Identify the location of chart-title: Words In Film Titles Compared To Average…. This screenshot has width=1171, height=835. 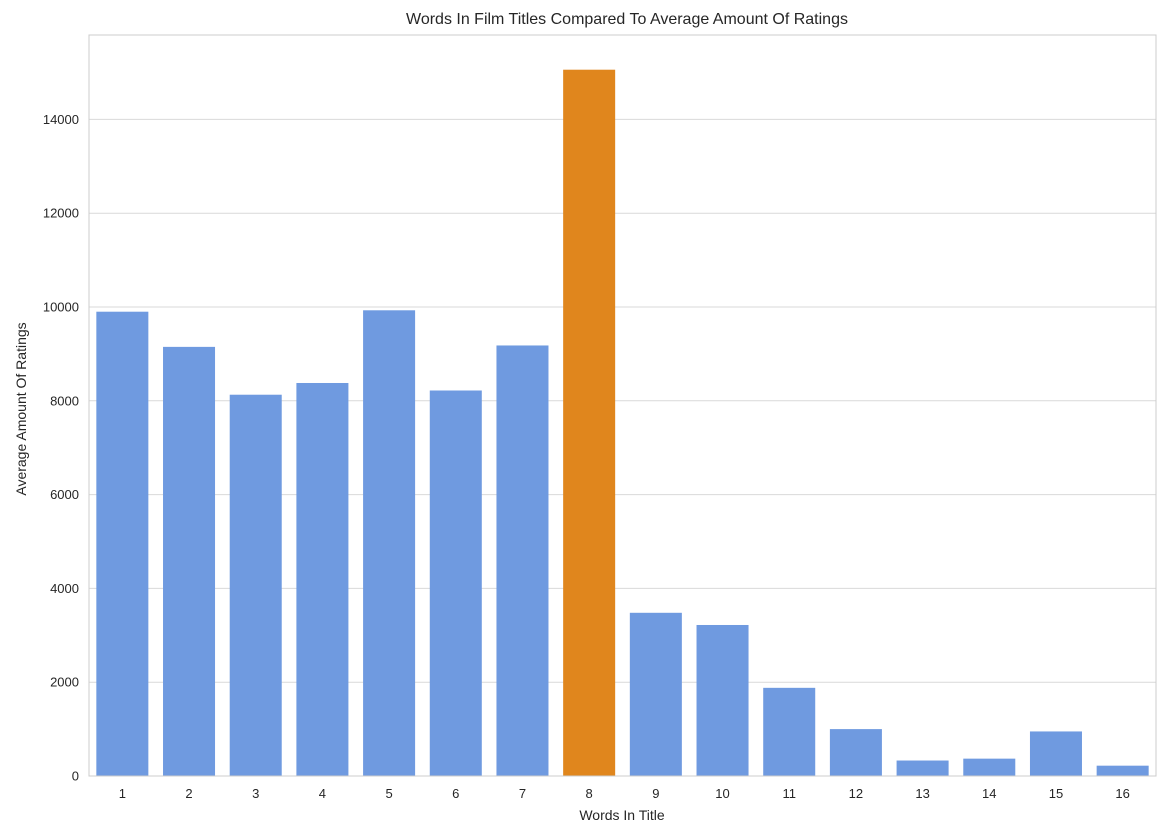
(627, 19).